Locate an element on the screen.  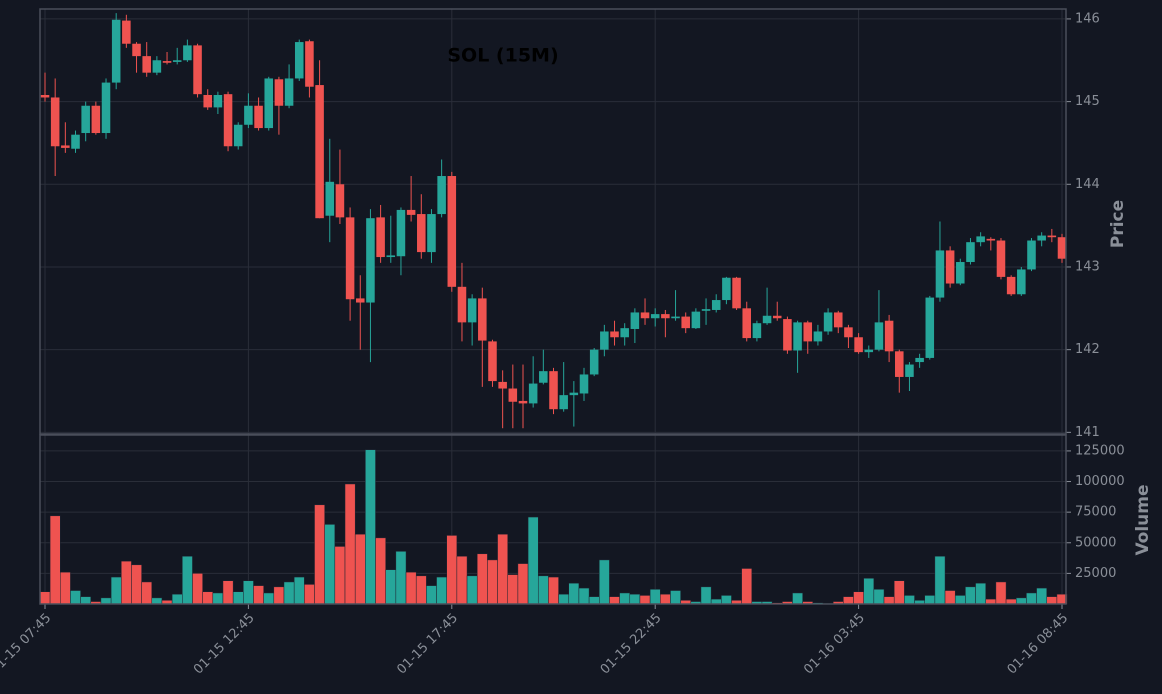
chart-title: SOL (15M) is located at coordinates (502, 56).